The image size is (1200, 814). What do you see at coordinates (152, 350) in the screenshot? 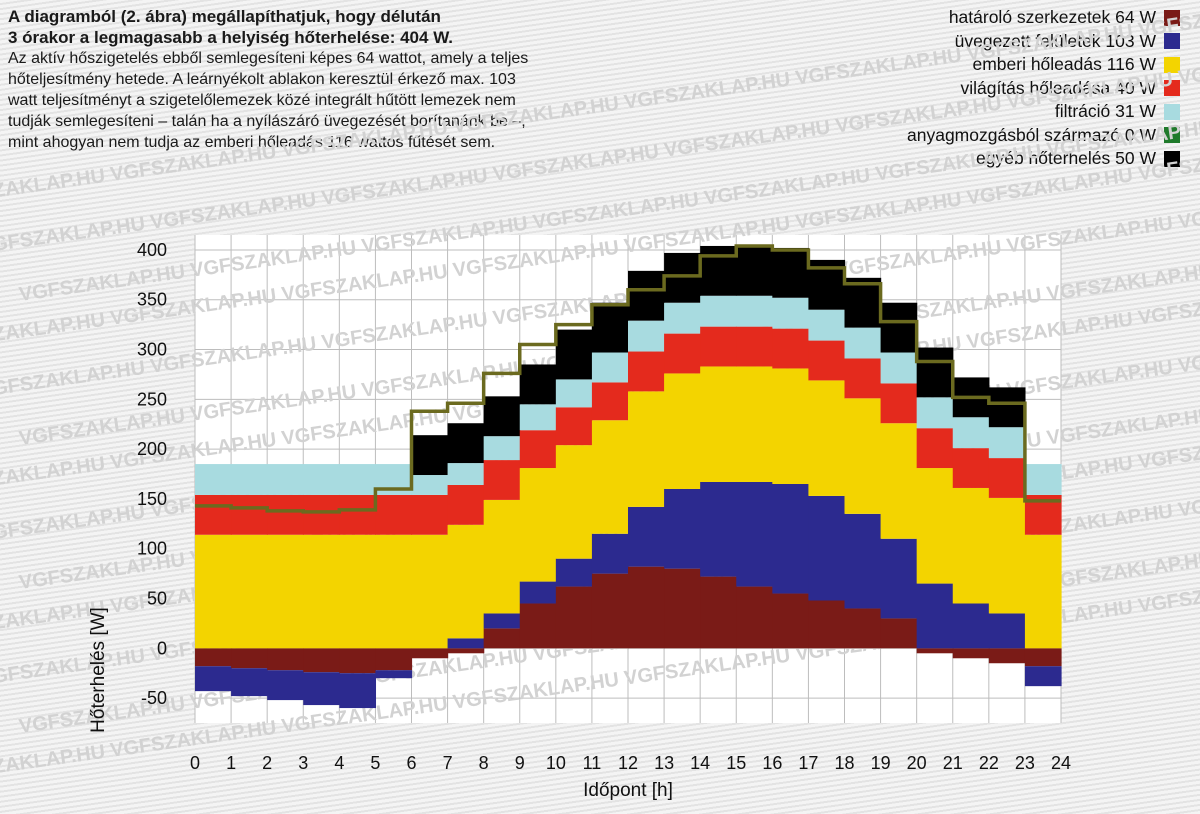
I see `y-tick-label: 300` at bounding box center [152, 350].